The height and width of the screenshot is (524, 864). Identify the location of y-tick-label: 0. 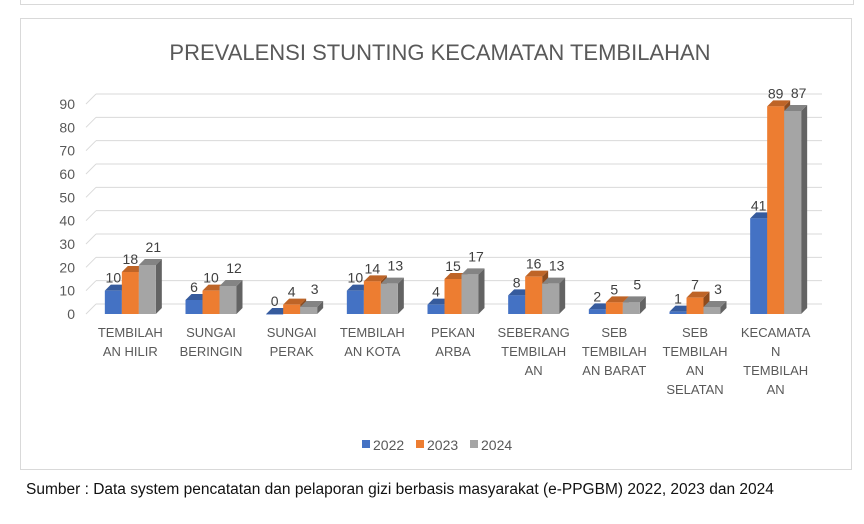
(71, 314).